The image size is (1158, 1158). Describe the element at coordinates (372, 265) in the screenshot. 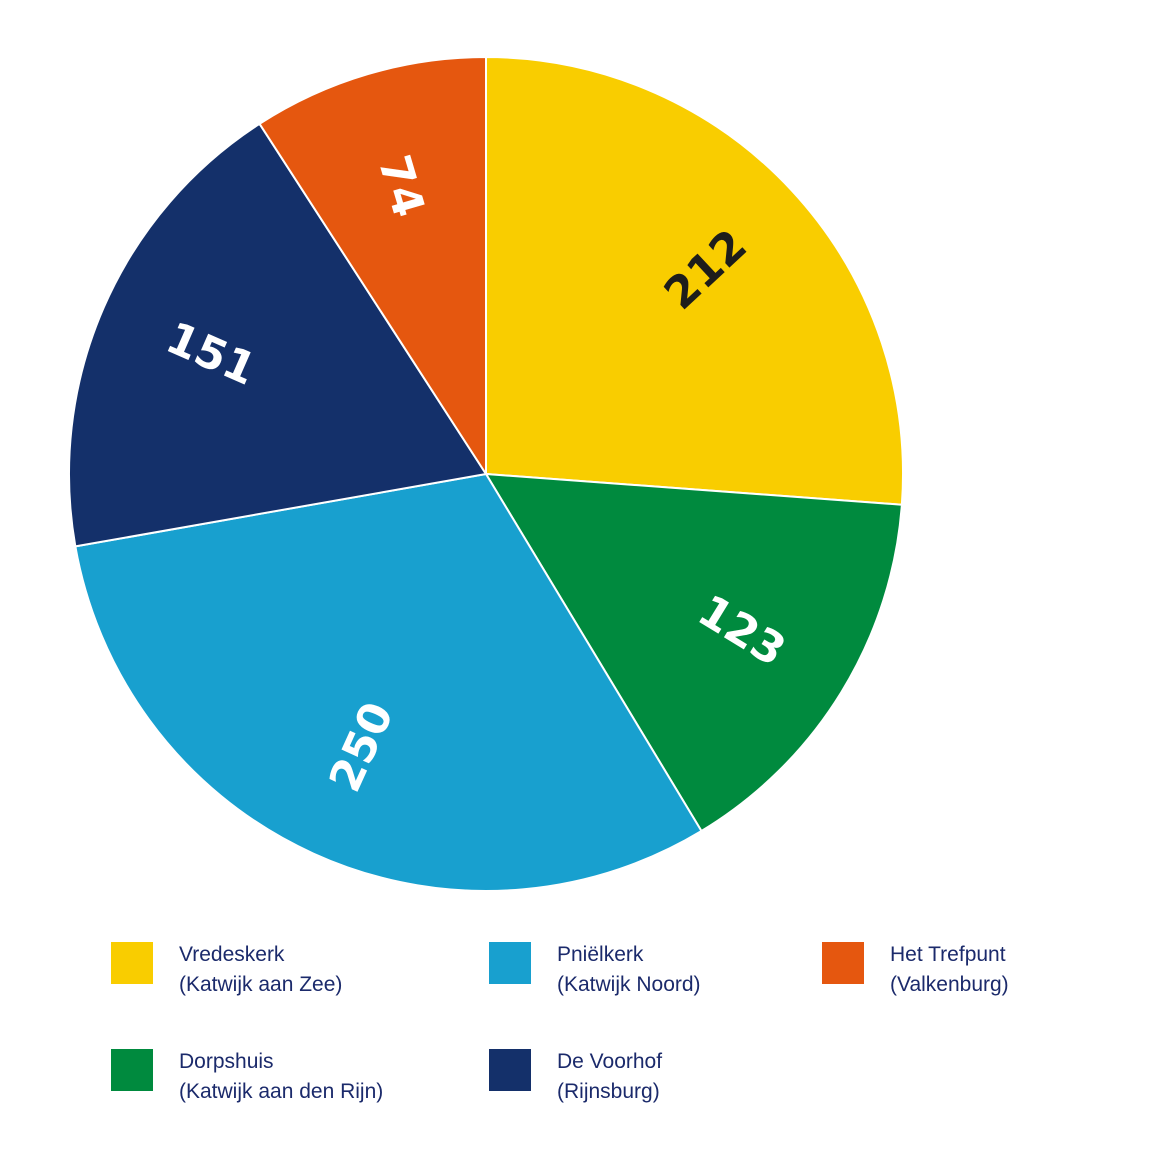

I see `pie-slice-het-trefpunt` at that location.